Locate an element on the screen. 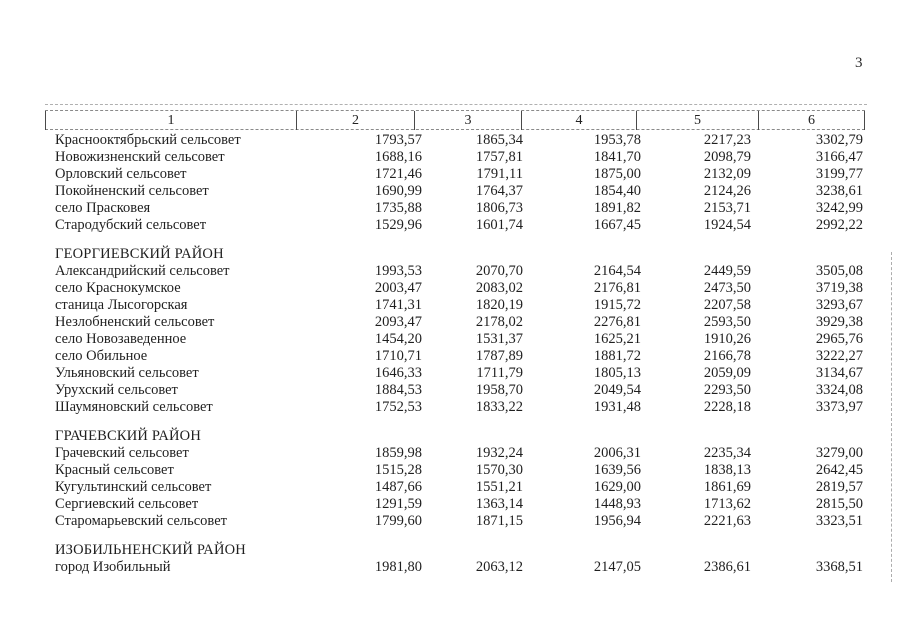 This screenshot has height=640, width=905. locality-name: Краснооктябрьский сельсовет is located at coordinates (148, 140).